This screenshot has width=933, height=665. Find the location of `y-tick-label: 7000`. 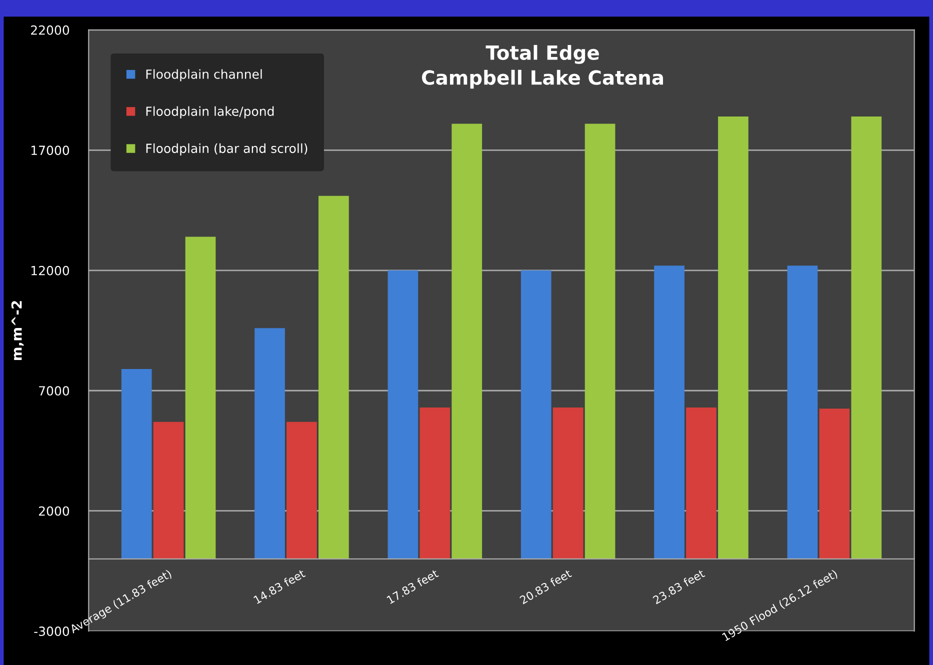

y-tick-label: 7000 is located at coordinates (54, 391).